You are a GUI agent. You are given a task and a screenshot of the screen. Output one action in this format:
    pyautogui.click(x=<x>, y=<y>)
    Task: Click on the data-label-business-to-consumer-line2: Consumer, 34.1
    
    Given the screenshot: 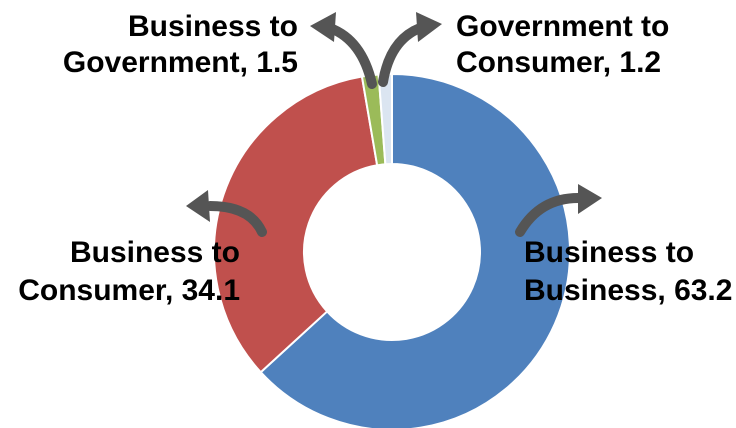 What is the action you would take?
    pyautogui.click(x=129, y=290)
    